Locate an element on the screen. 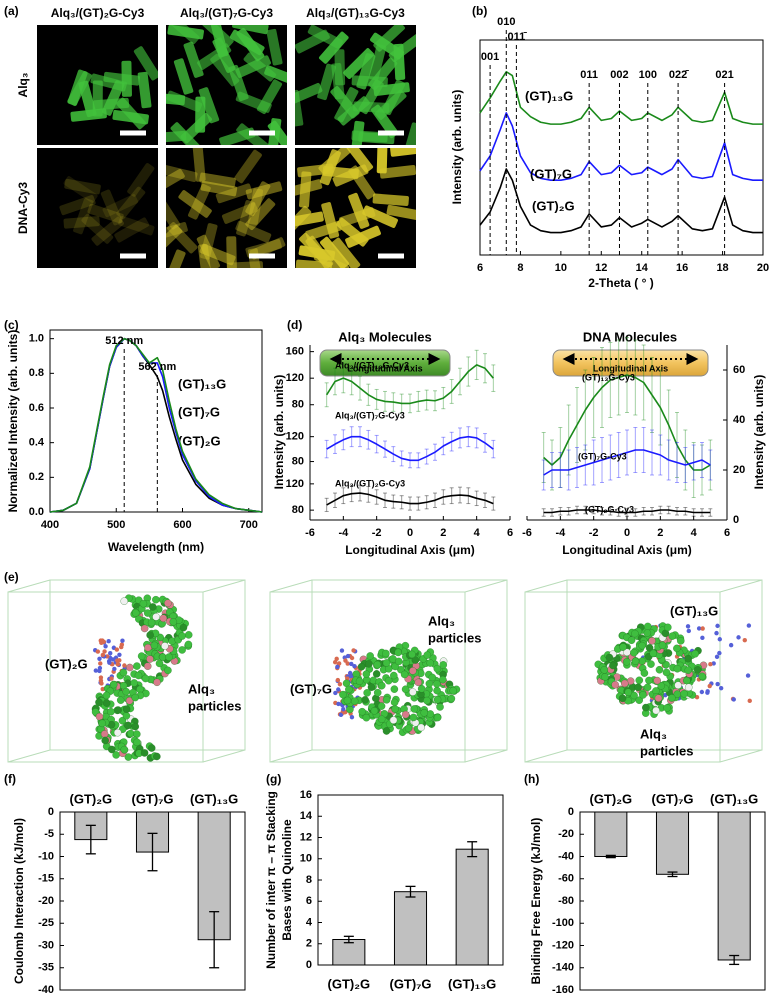  x-tick-label: 20 is located at coordinates (763, 268).